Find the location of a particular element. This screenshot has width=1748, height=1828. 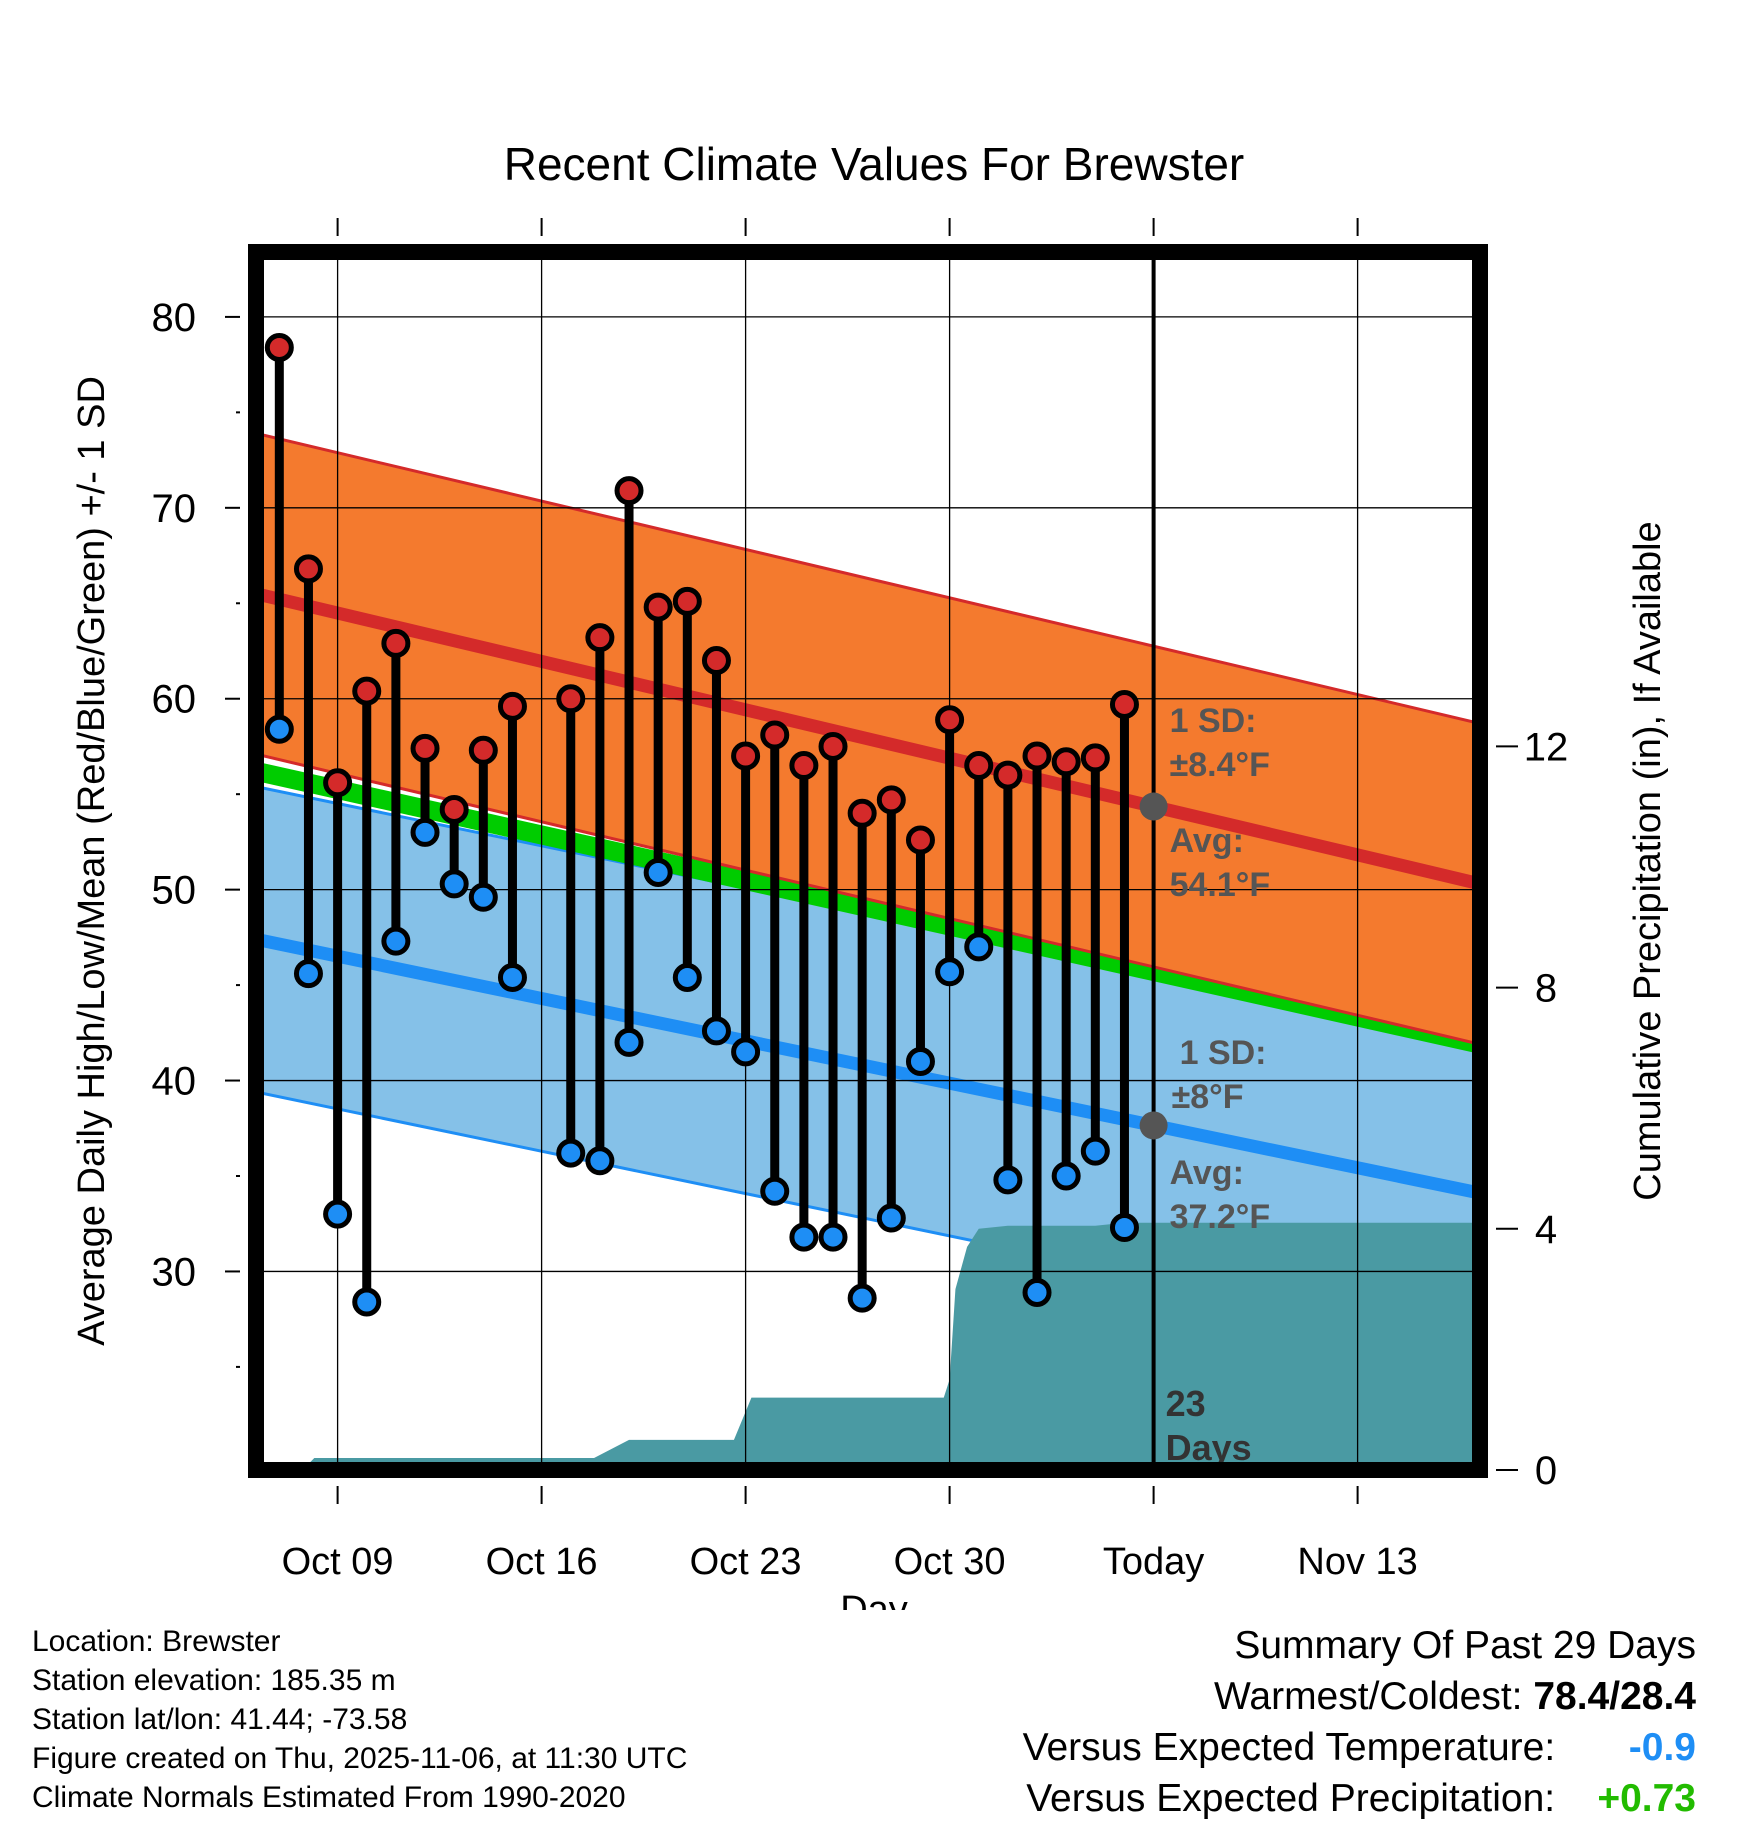

y2-tick-label: 8 is located at coordinates (1546, 989).